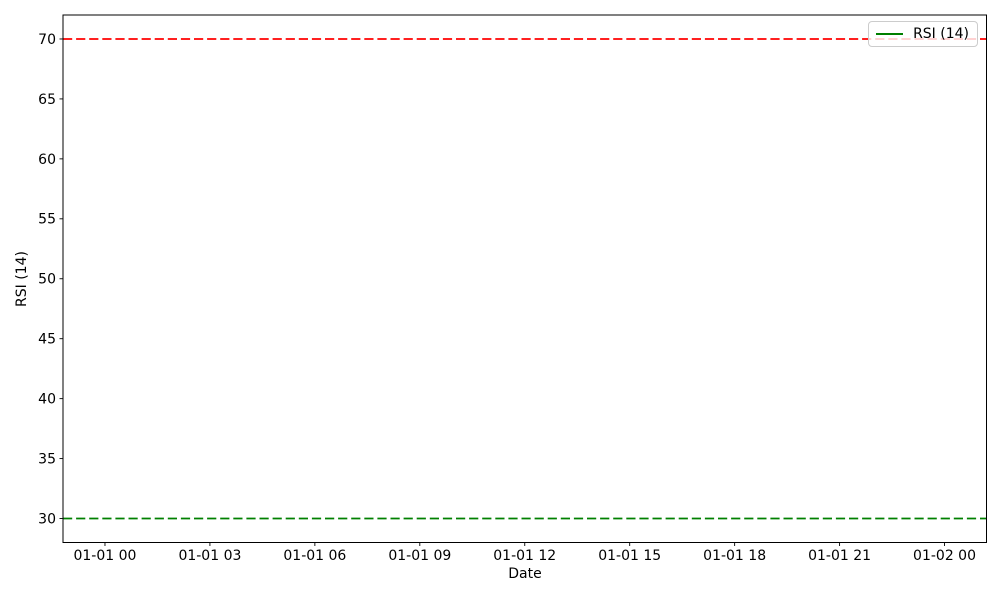 This screenshot has height=600, width=1000. What do you see at coordinates (104, 556) in the screenshot?
I see `x-tick-label: 01-01 00` at bounding box center [104, 556].